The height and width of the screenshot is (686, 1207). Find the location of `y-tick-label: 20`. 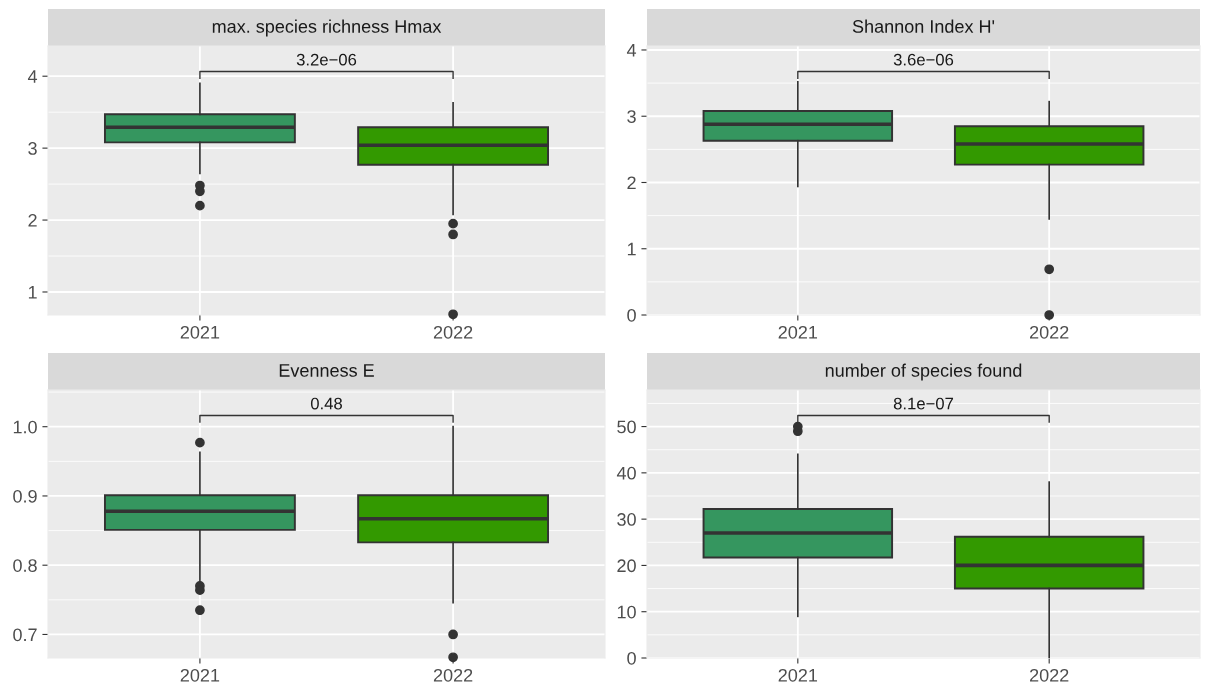

y-tick-label: 20 is located at coordinates (626, 566).